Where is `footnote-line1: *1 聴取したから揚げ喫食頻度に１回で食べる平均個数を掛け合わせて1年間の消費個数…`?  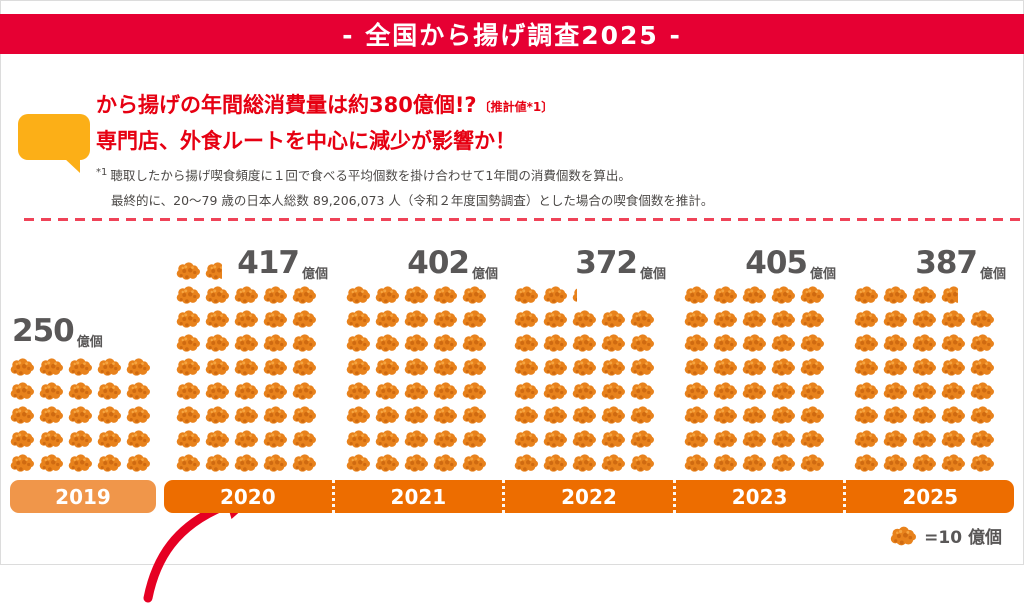 footnote-line1: *1 聴取したから揚げ喫食頻度に１回で食べる平均個数を掛け合わせて1年間の消費個数… is located at coordinates (363, 175).